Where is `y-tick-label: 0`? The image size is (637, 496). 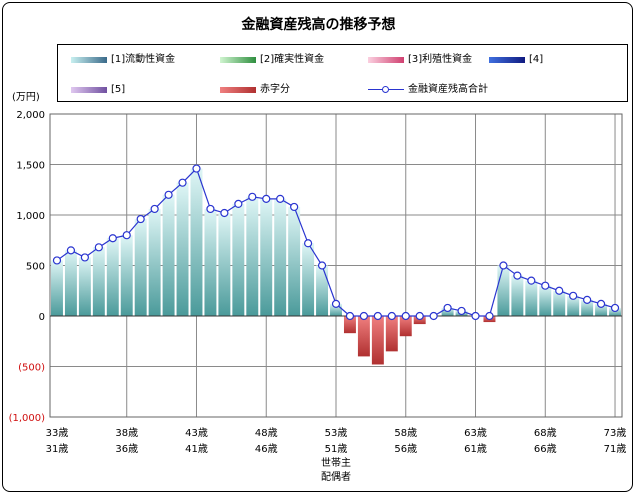
y-tick-label: 0 is located at coordinates (42, 317).